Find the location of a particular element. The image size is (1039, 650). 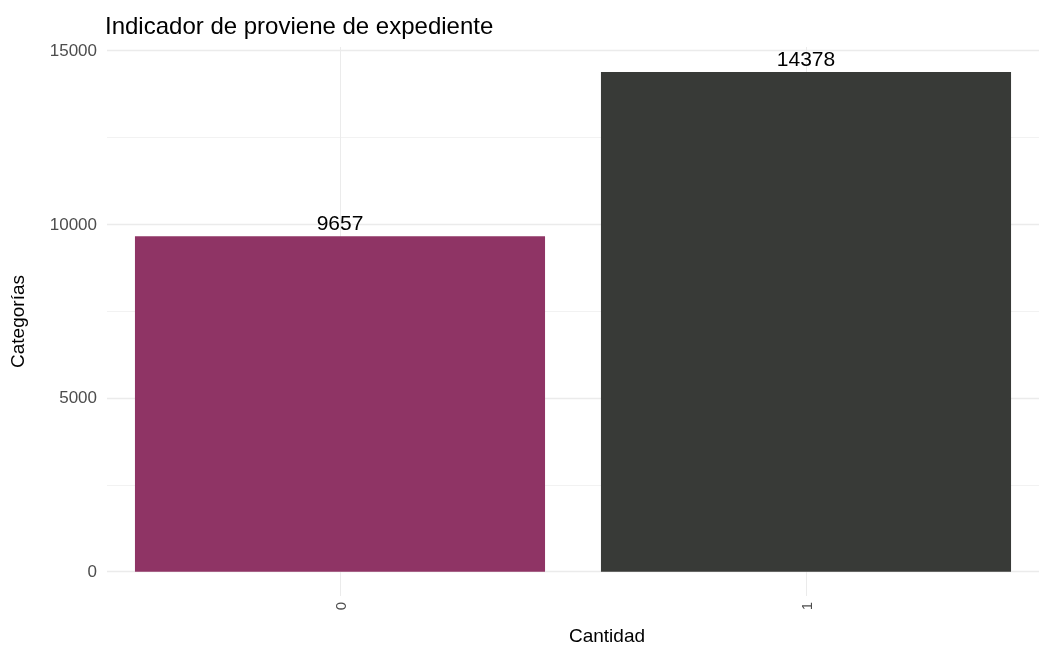

y-tick-label: 15000 is located at coordinates (73, 50).